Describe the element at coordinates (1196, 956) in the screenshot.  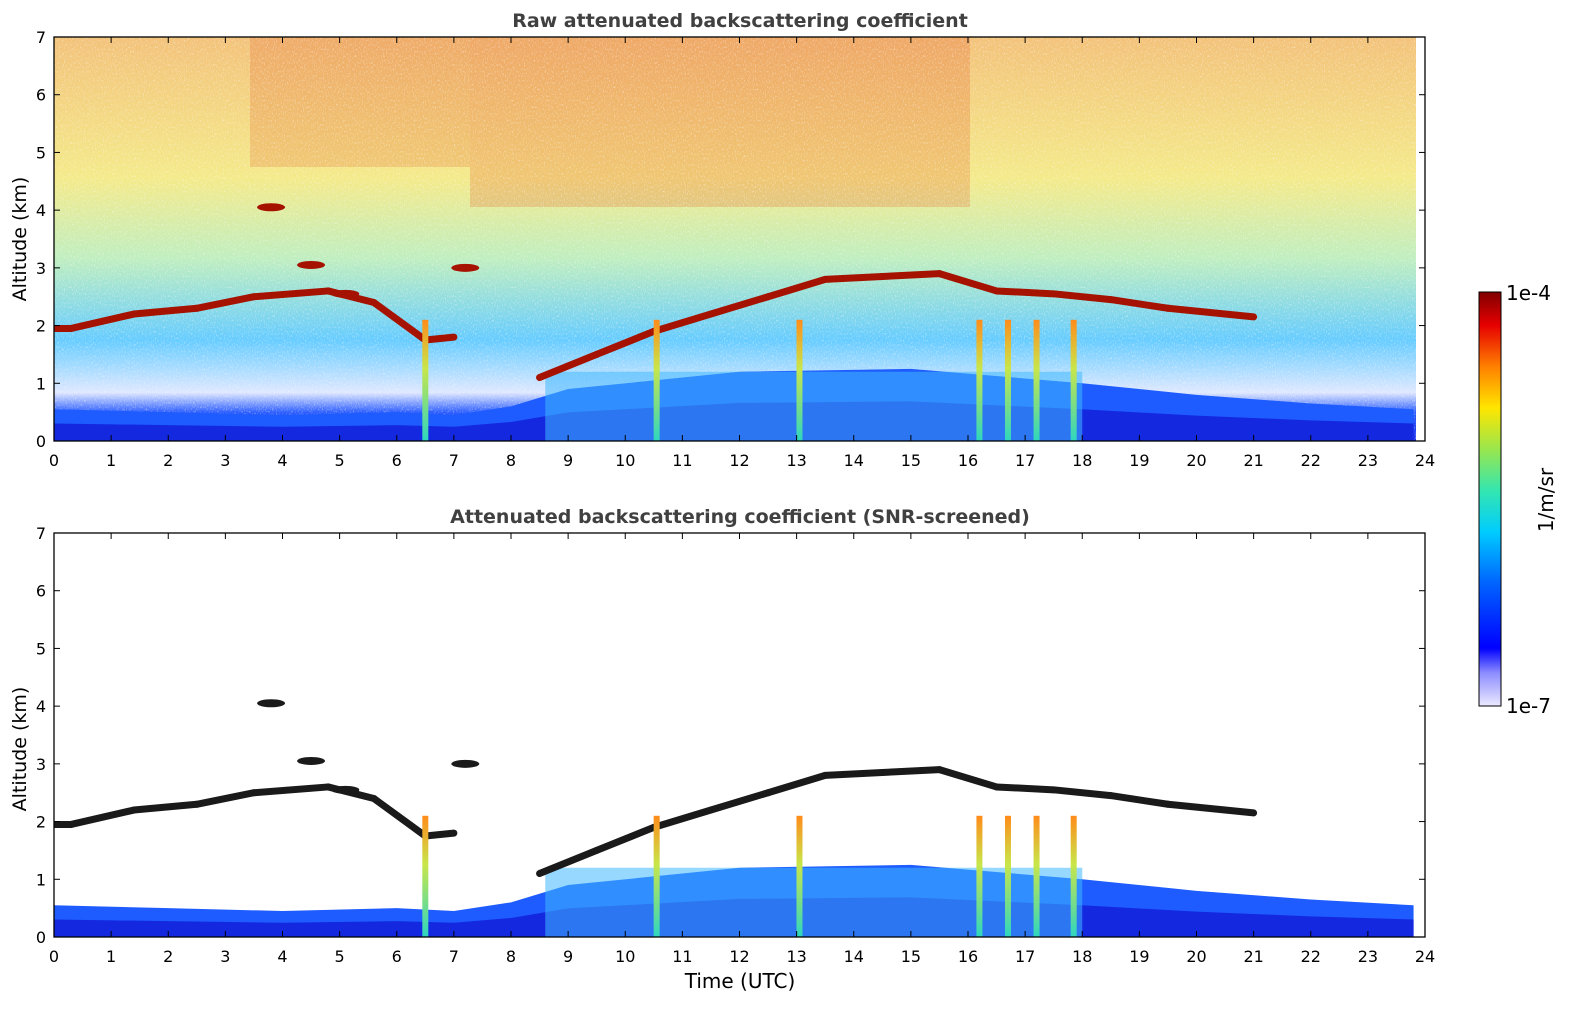
I see `x-tick-label: 20` at that location.